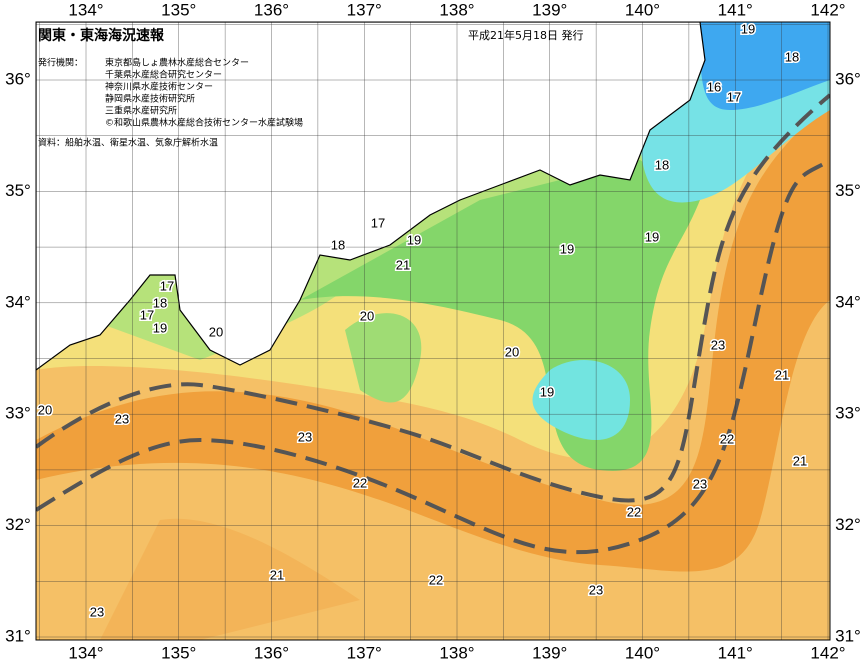  What do you see at coordinates (526, 35) in the screenshot?
I see `date: 平成21年5月18日 発行` at bounding box center [526, 35].